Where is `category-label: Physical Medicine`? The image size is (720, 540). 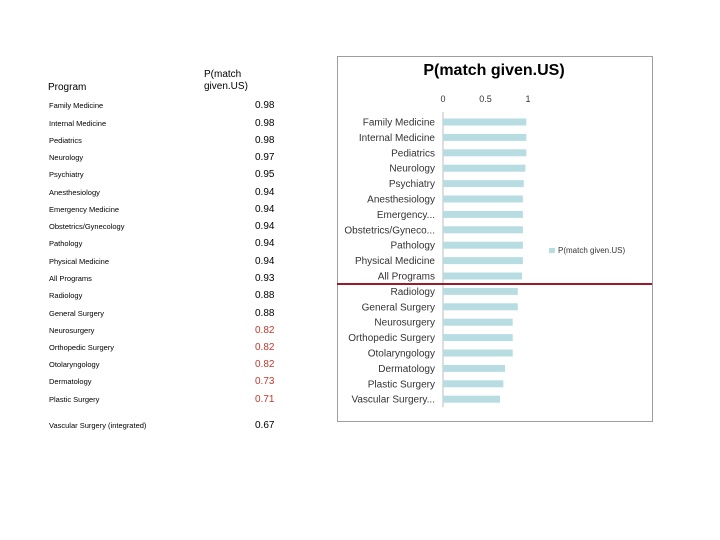 category-label: Physical Medicine is located at coordinates (395, 261).